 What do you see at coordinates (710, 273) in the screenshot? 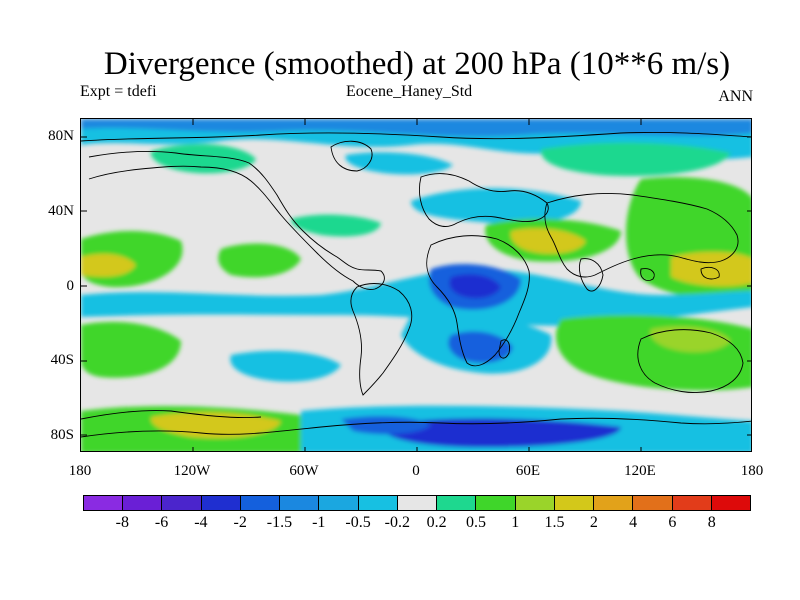
I see `coast-islands-pacific` at bounding box center [710, 273].